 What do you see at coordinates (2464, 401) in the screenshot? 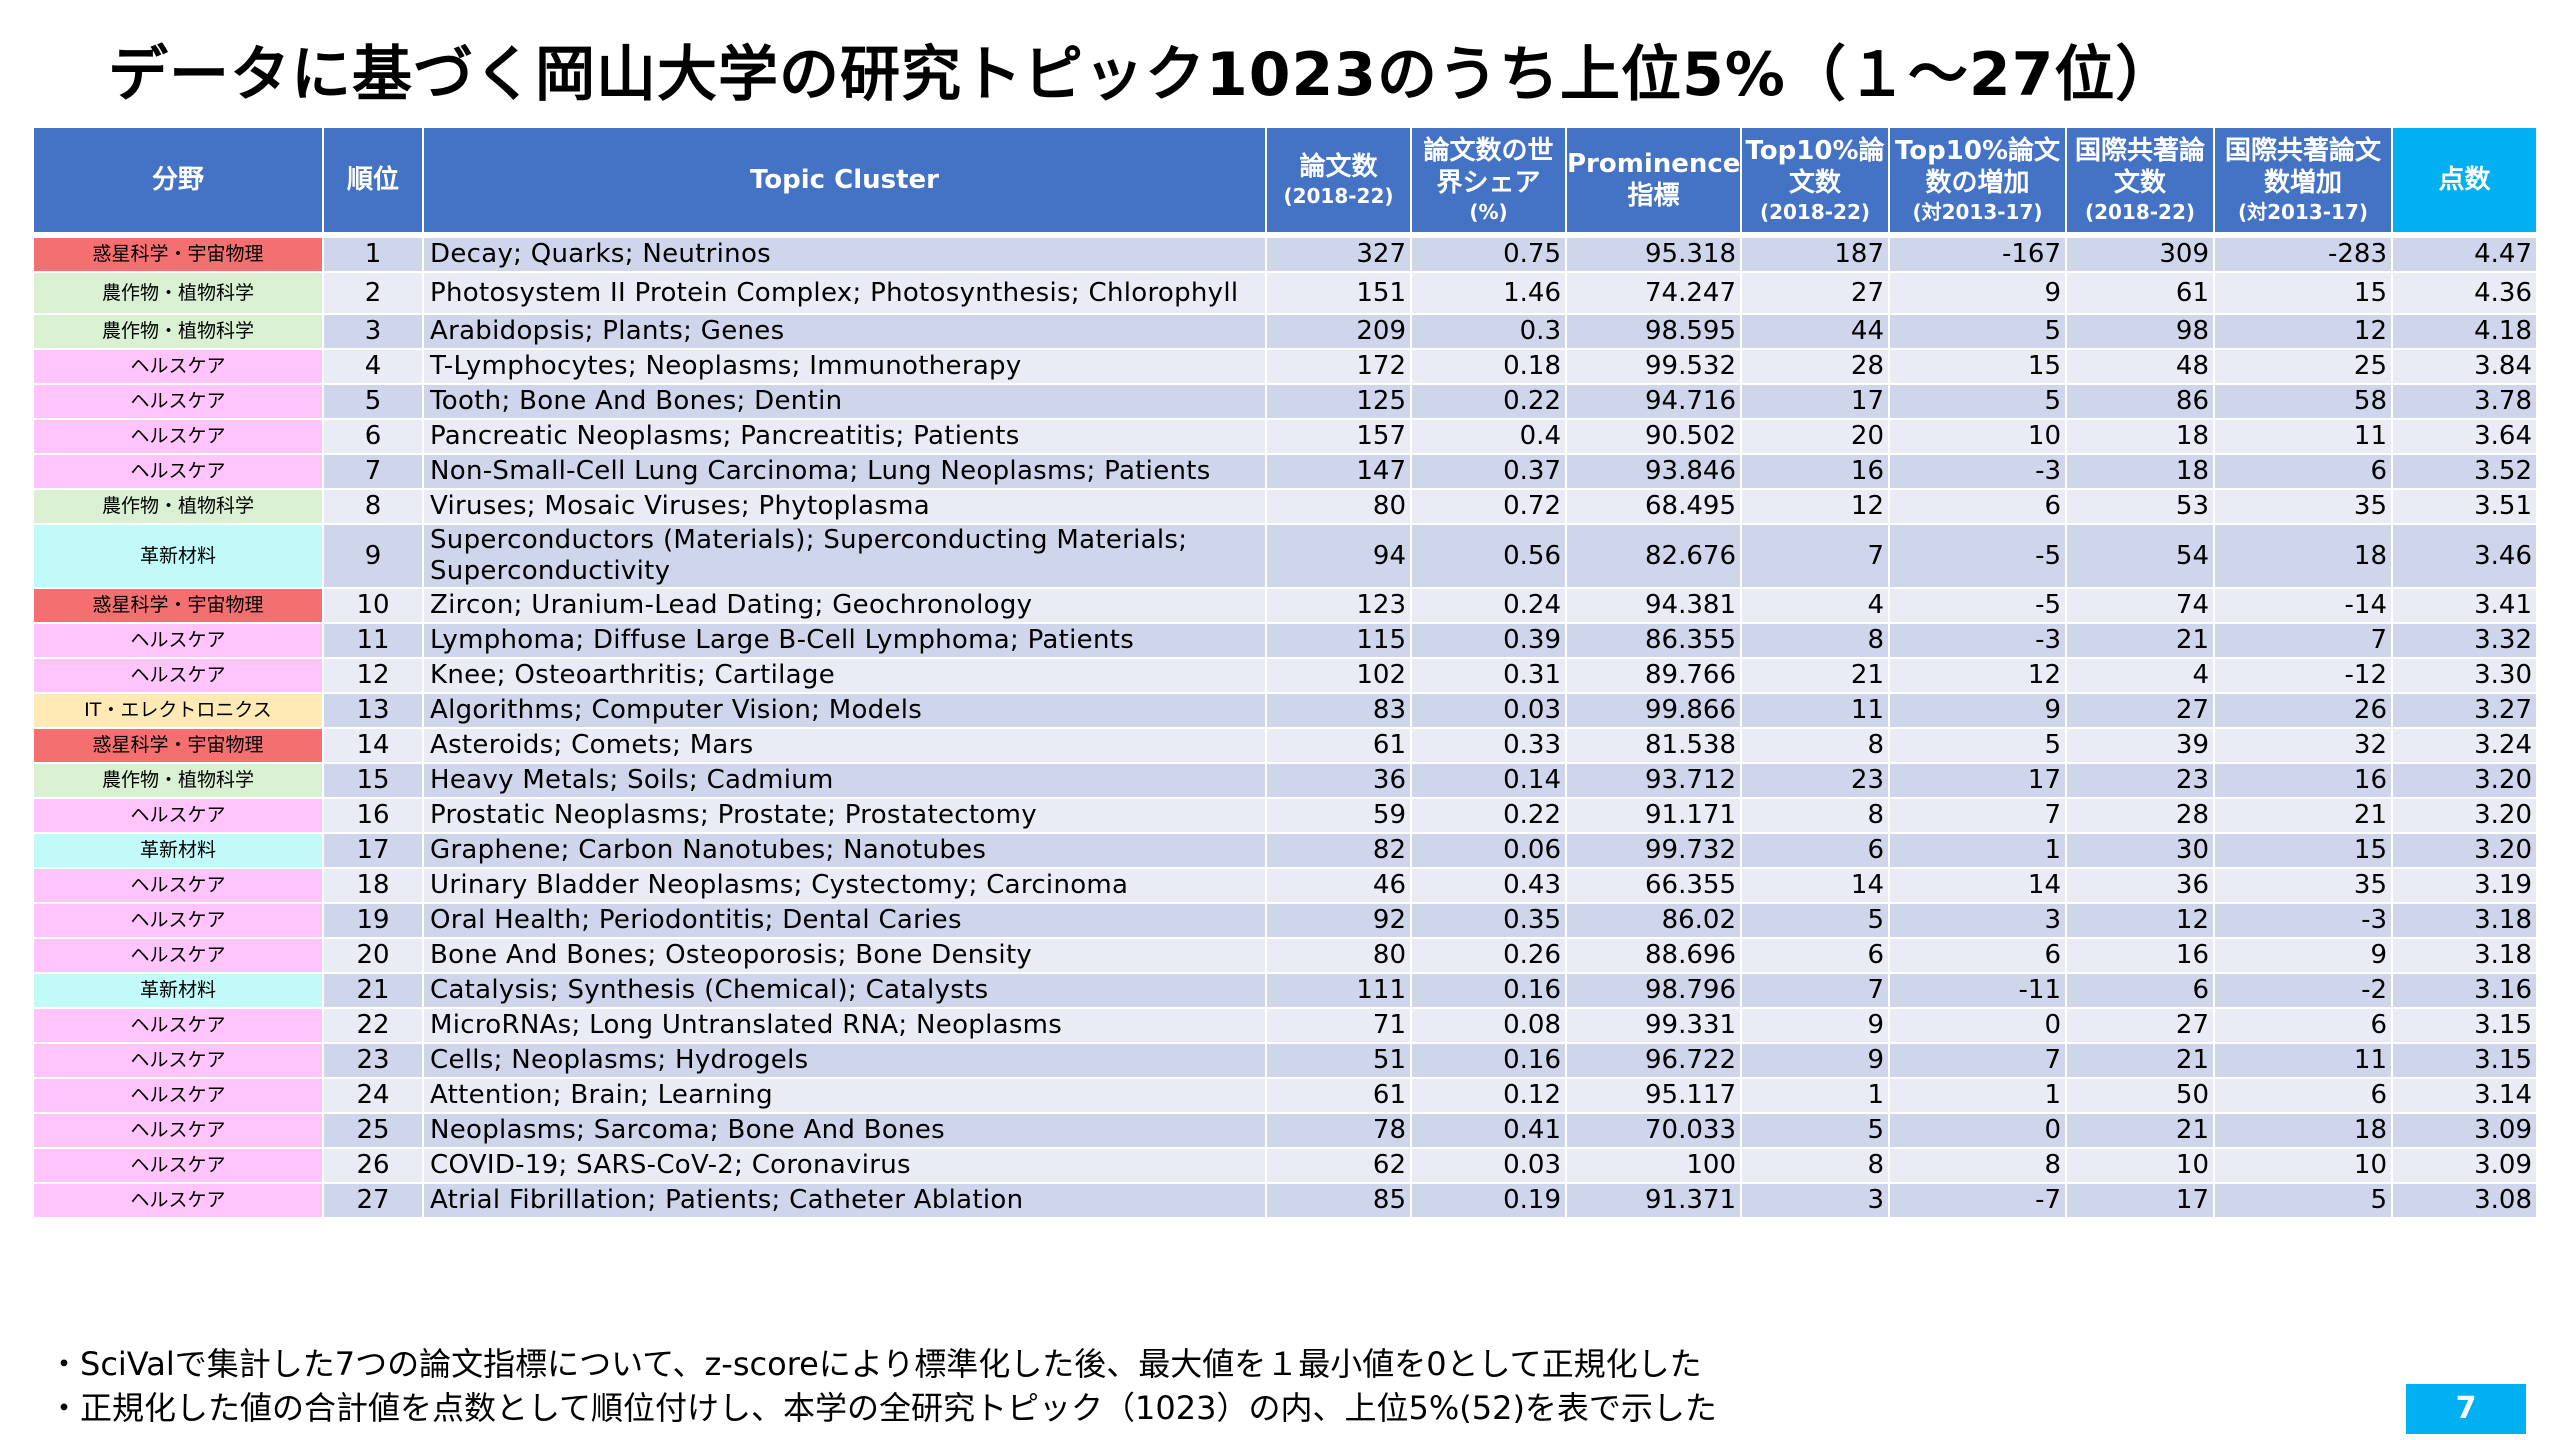
I see `score-cell: 3.78` at bounding box center [2464, 401].